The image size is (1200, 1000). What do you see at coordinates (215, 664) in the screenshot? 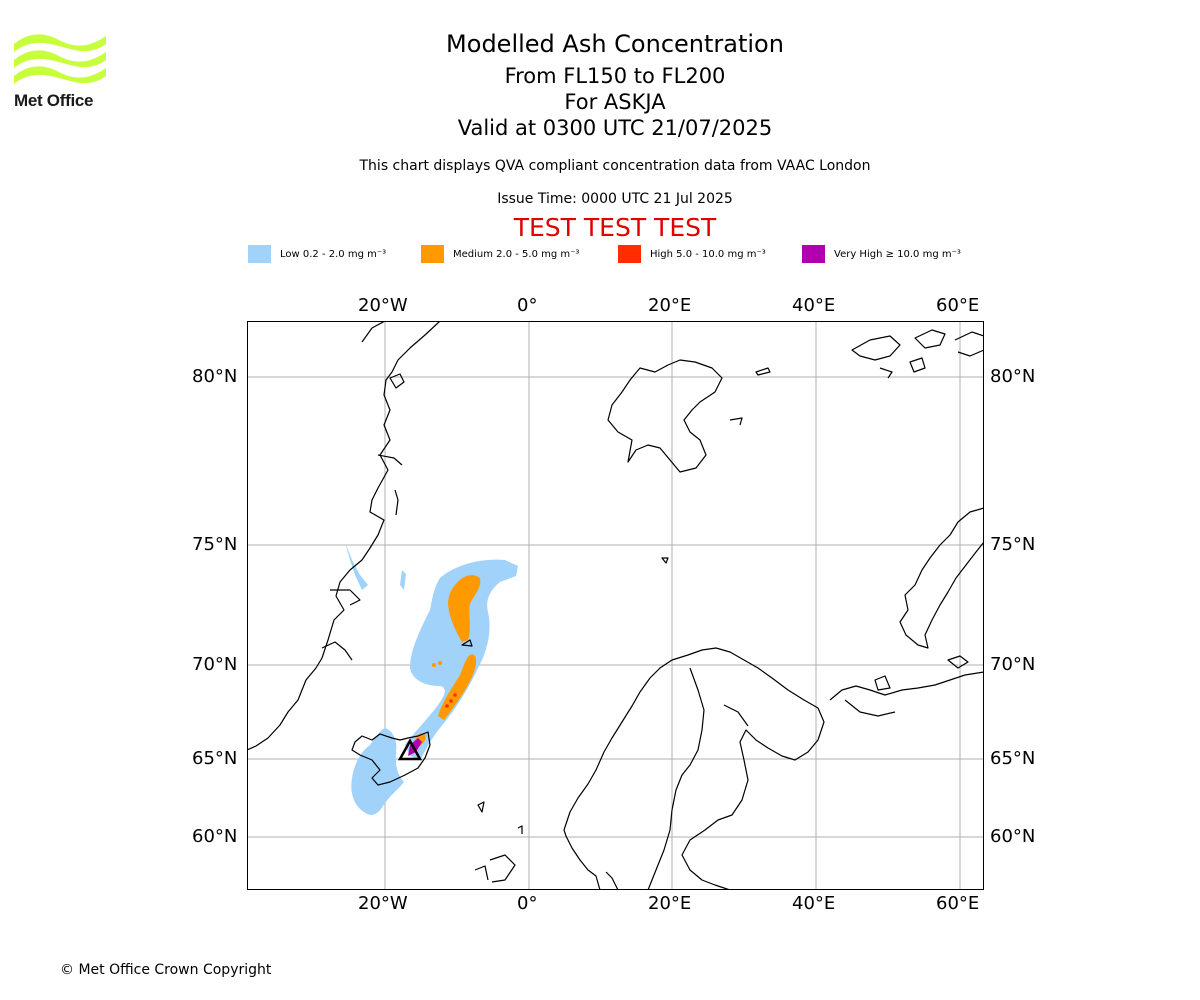
I see `lat-tick-left-70n: 70°N` at bounding box center [215, 664].